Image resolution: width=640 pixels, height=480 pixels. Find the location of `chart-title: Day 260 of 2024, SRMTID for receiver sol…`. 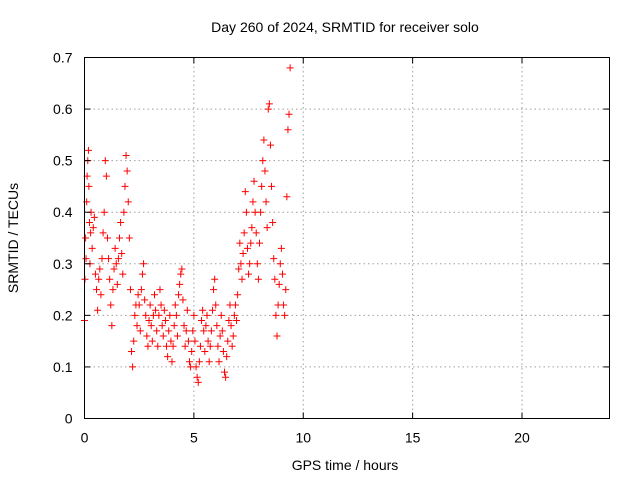

chart-title: Day 260 of 2024, SRMTID for receiver sol… is located at coordinates (345, 27).